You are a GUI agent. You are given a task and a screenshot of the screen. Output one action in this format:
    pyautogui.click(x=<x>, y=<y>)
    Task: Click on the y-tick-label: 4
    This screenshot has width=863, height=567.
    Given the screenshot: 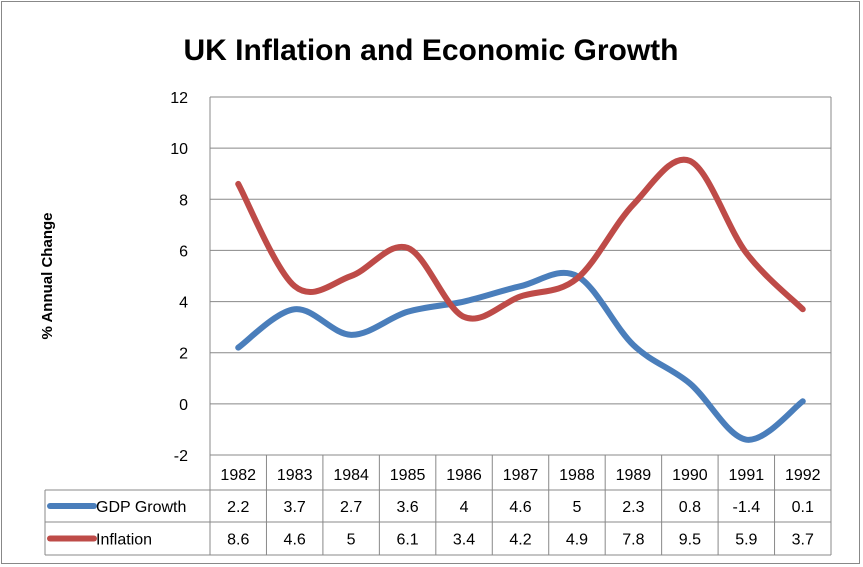 What is the action you would take?
    pyautogui.click(x=183, y=303)
    